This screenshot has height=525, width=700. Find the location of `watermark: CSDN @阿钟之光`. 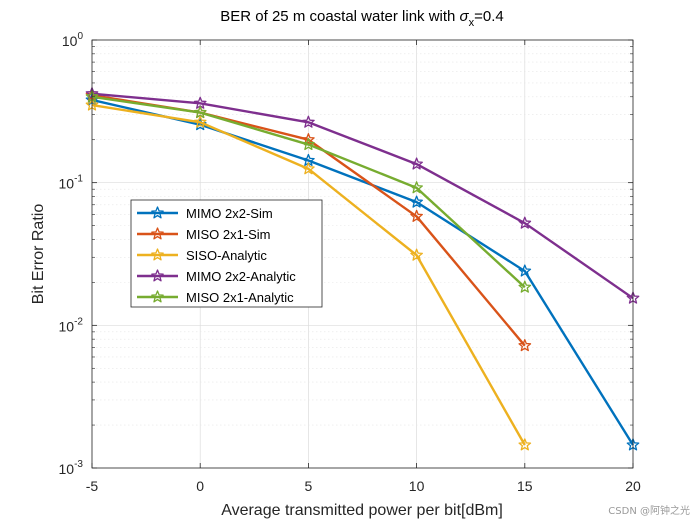

watermark: CSDN @阿钟之光 is located at coordinates (649, 510).